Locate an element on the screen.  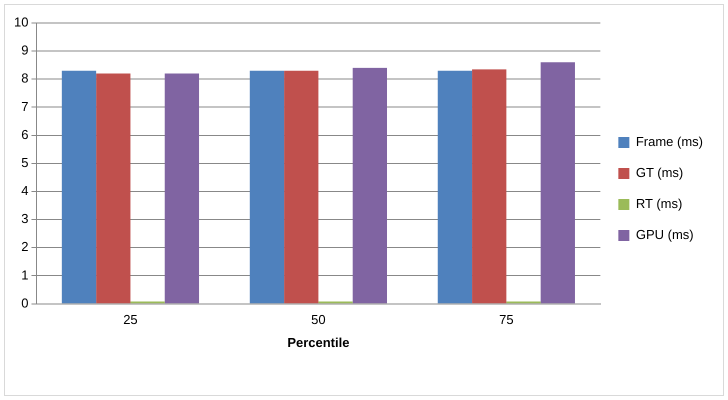
y-tick-label: 4 is located at coordinates (24, 190).